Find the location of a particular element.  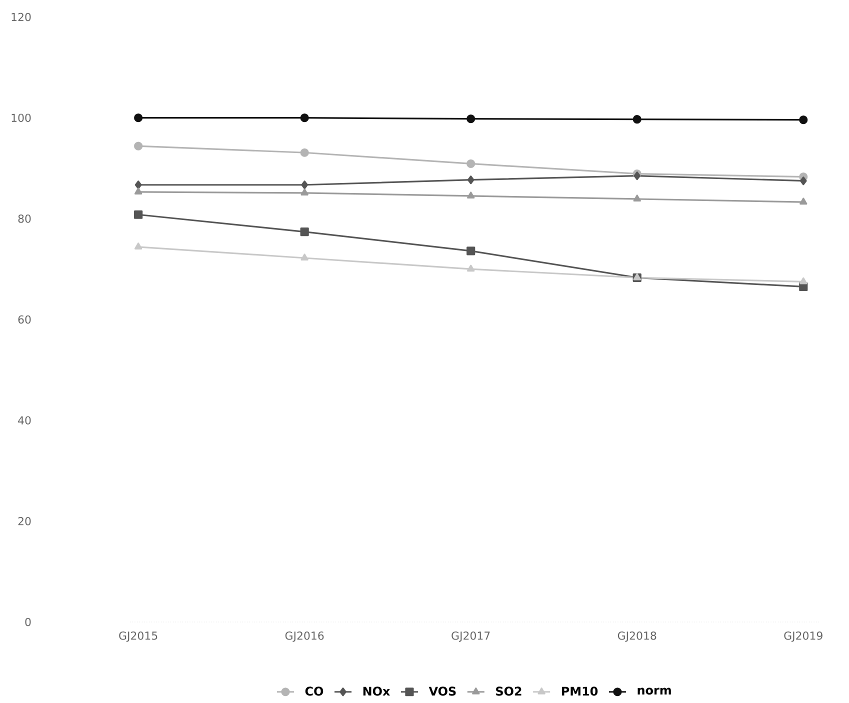

x-tick-label: GJ2019 is located at coordinates (803, 637).